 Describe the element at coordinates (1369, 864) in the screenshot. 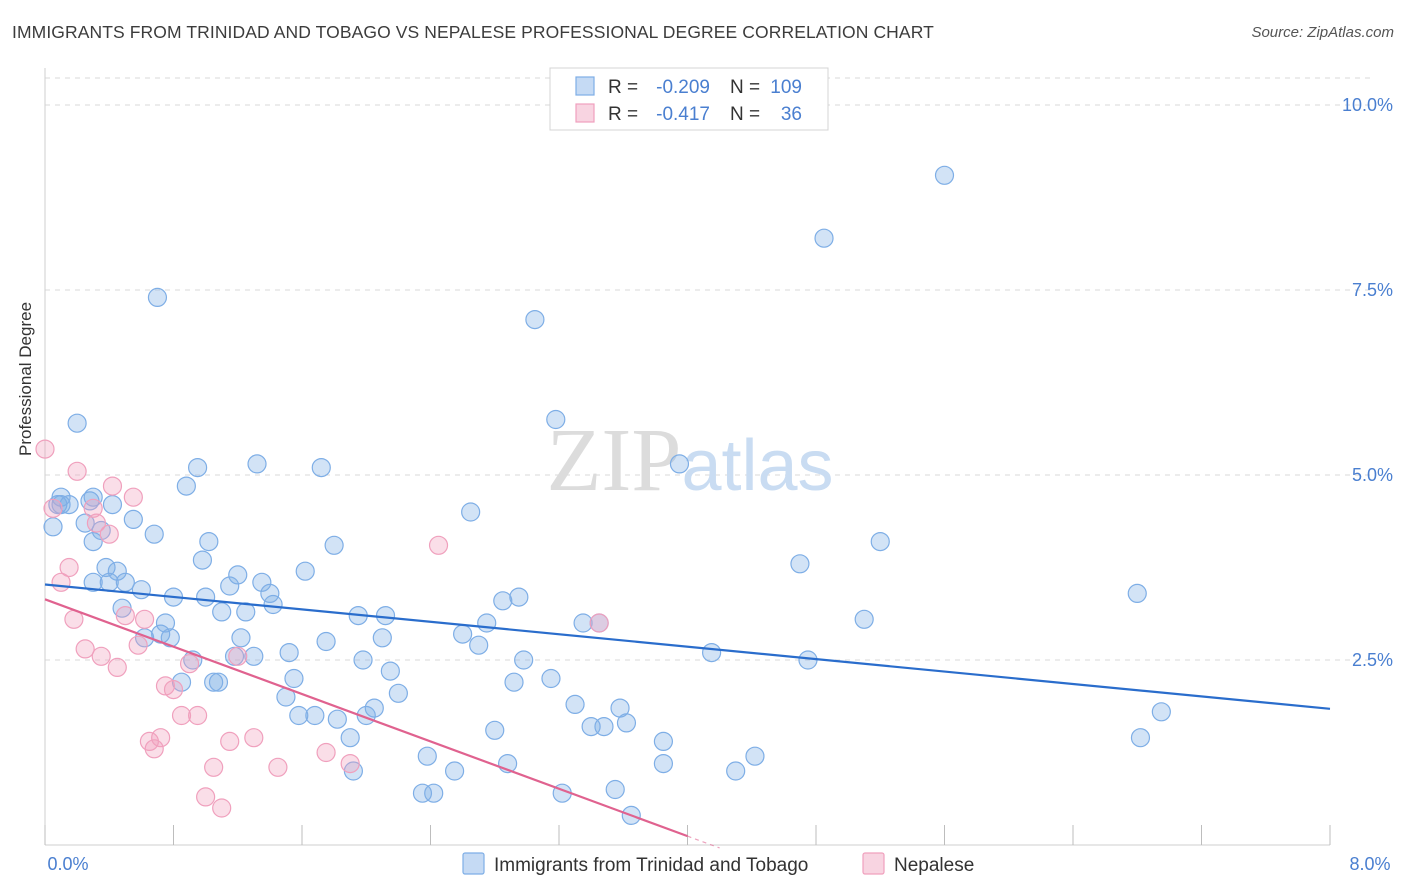

I see `x-tick-label-max: 8.0%` at that location.